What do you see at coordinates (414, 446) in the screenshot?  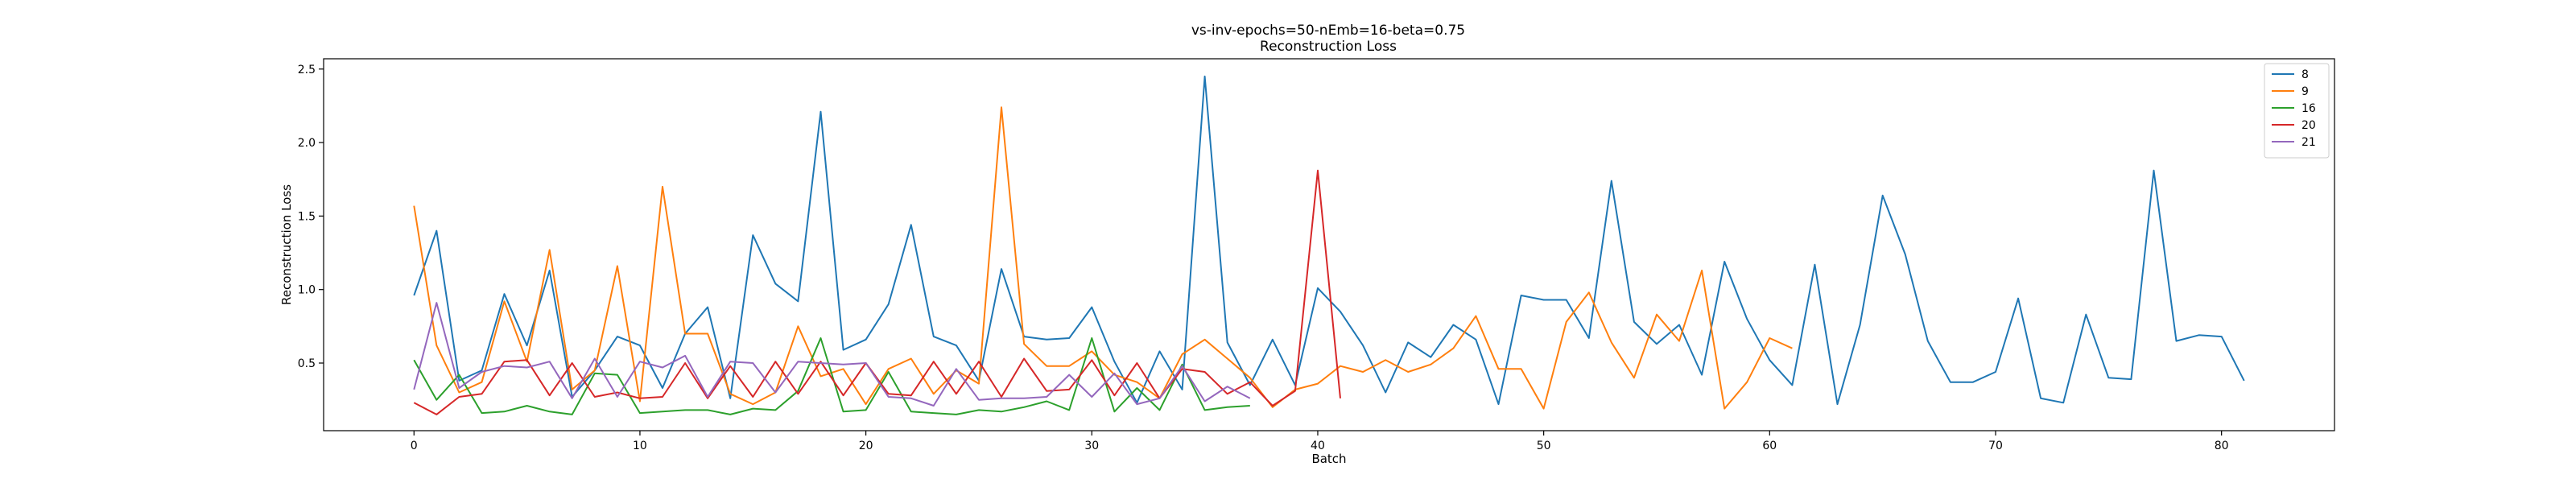 I see `x-tick-label: 0` at bounding box center [414, 446].